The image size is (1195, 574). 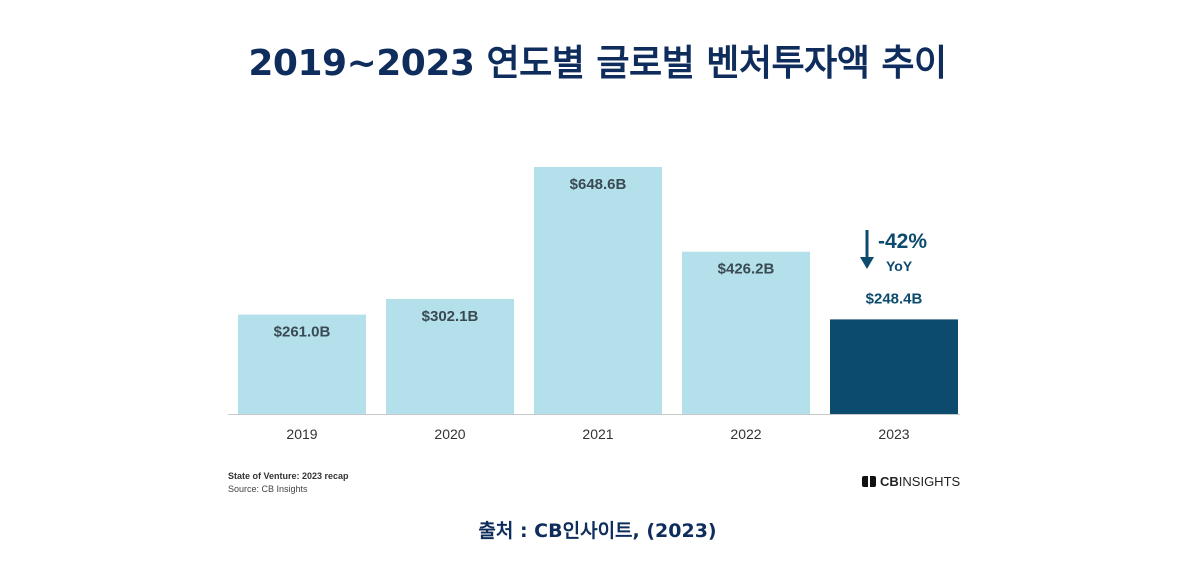 What do you see at coordinates (746, 332) in the screenshot?
I see `bar-2022` at bounding box center [746, 332].